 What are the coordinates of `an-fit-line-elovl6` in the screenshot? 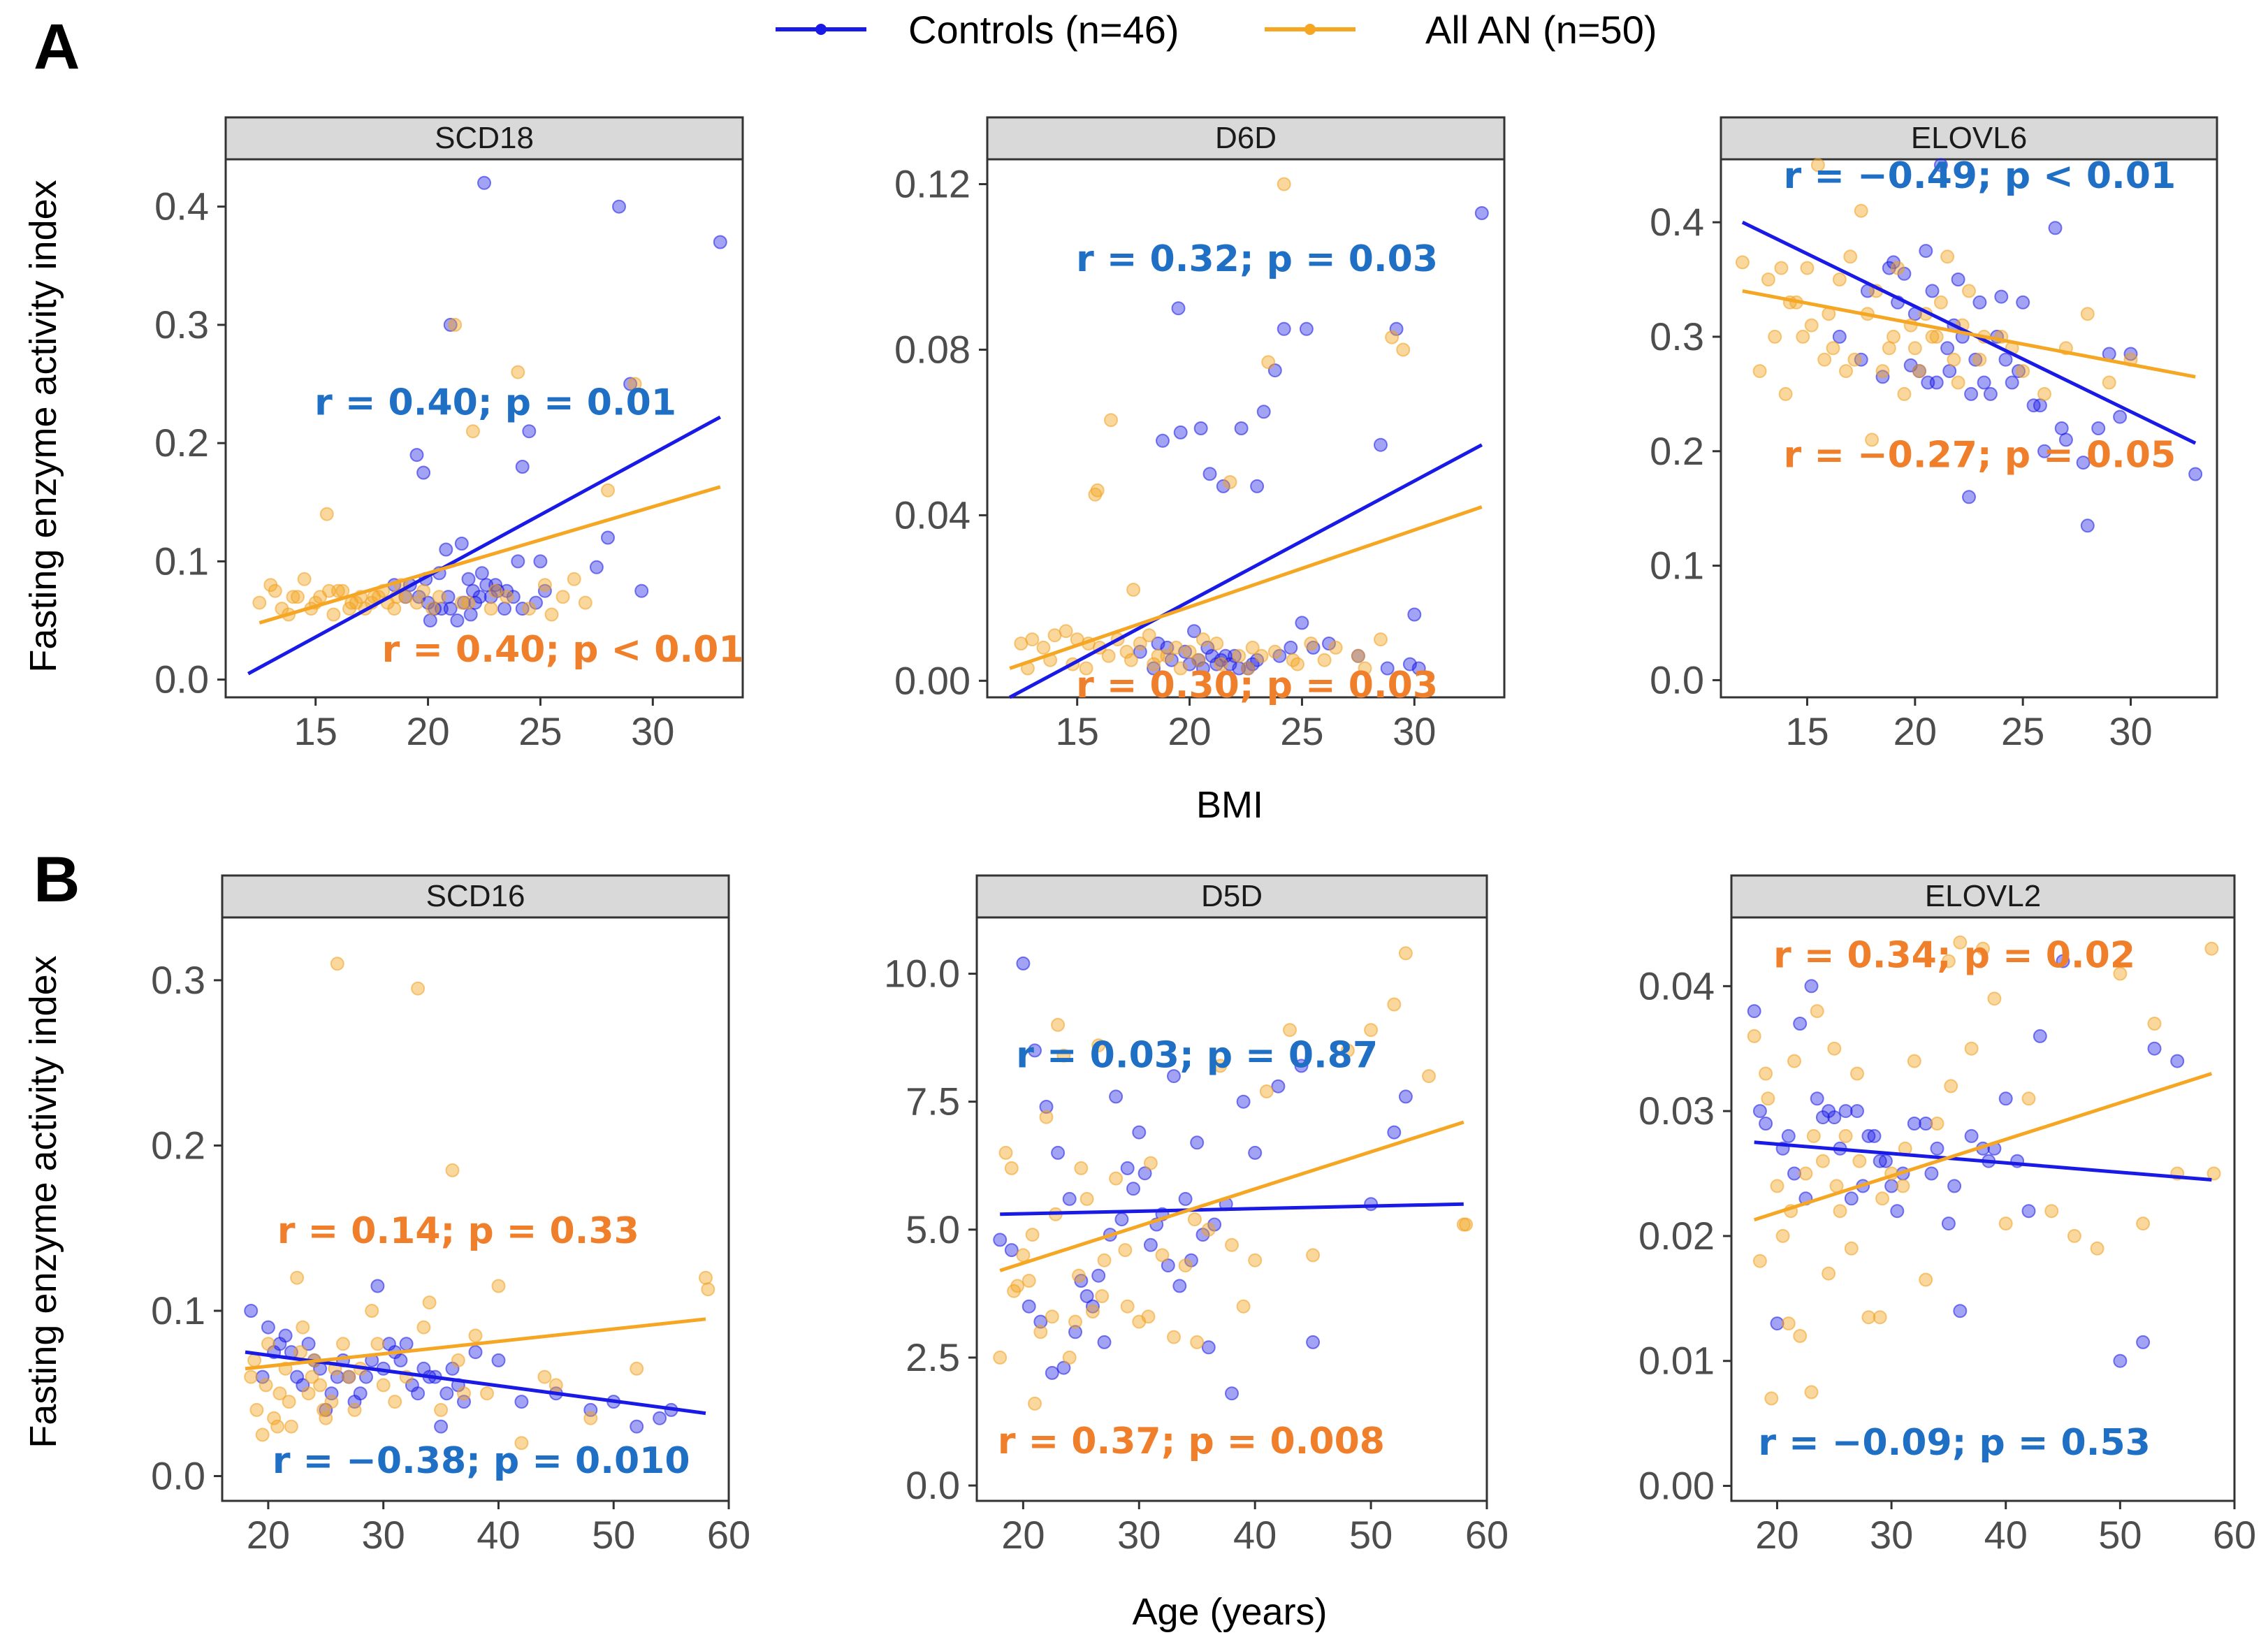 It's located at (1969, 334).